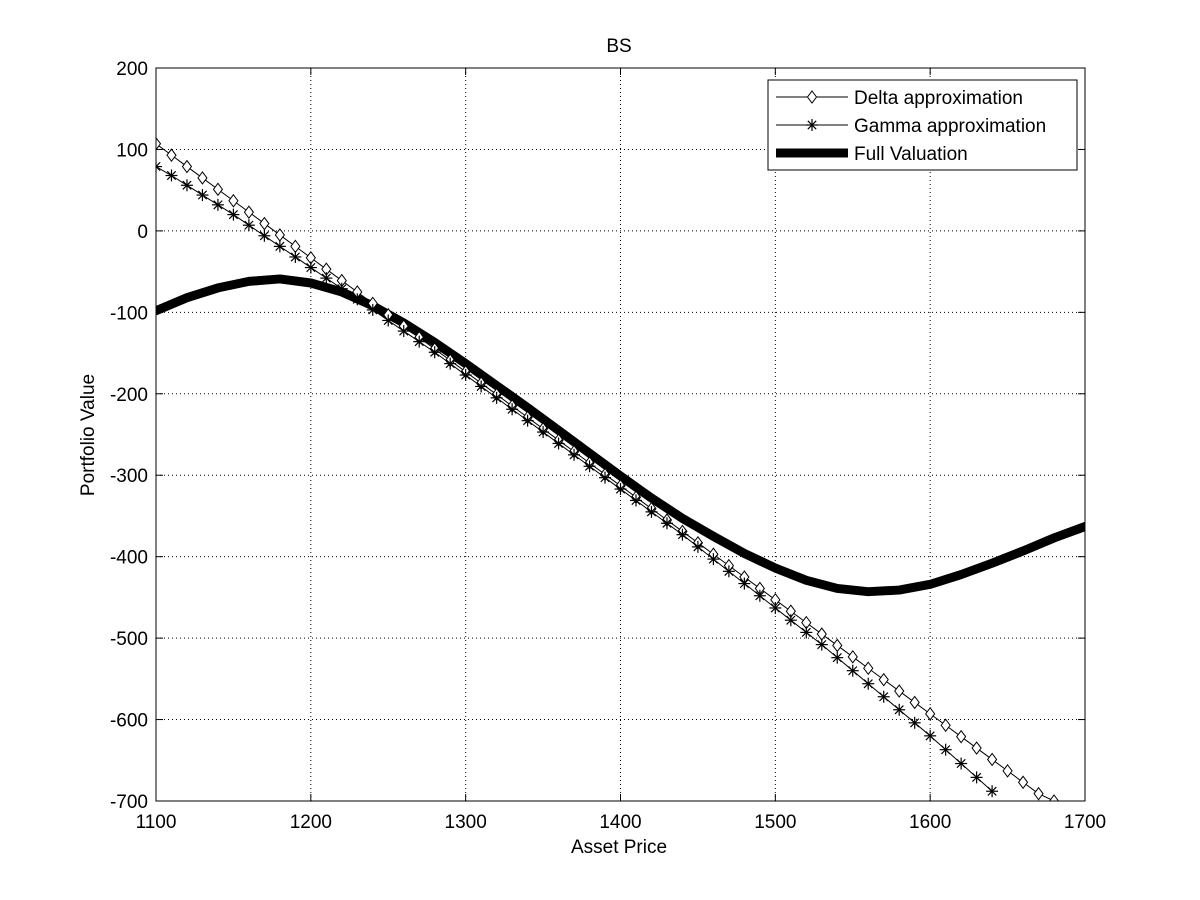 The height and width of the screenshot is (900, 1200). Describe the element at coordinates (129, 313) in the screenshot. I see `y-tick-label: -100` at that location.